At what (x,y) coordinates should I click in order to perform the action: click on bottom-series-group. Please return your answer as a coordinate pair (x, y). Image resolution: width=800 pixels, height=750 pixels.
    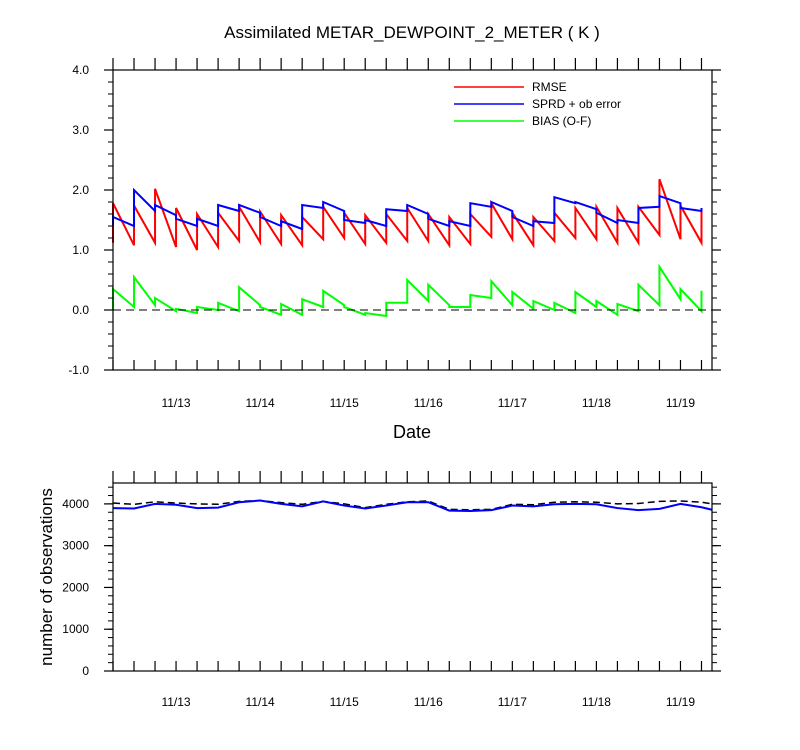
    Looking at the image, I should click on (412, 505).